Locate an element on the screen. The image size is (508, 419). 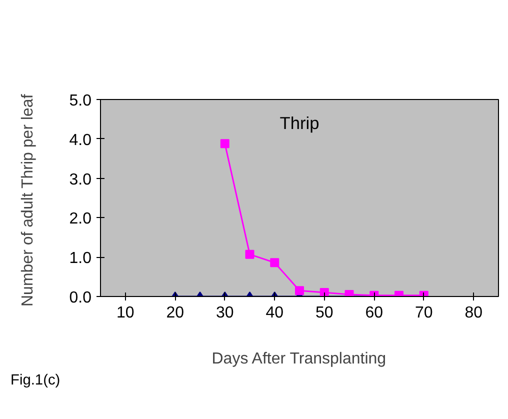
x-tick-label: 70 is located at coordinates (423, 313).